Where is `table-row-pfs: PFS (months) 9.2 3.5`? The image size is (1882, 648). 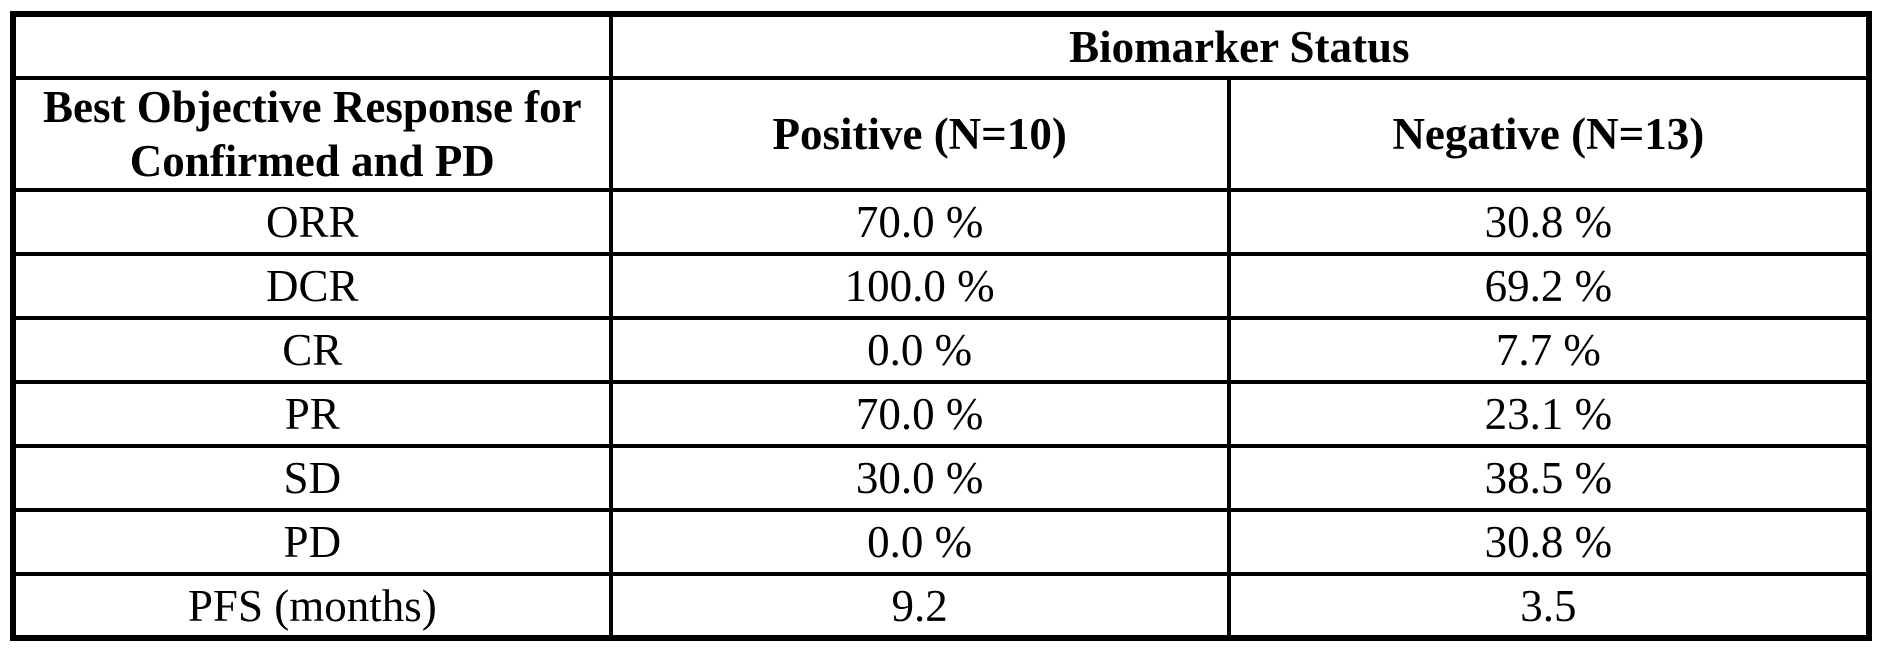
table-row-pfs: PFS (months) 9.2 3.5 is located at coordinates (941, 606).